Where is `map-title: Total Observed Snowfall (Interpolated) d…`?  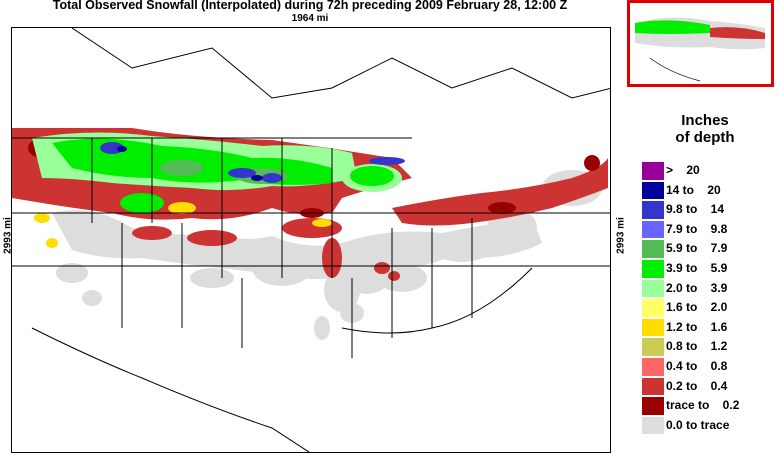
map-title: Total Observed Snowfall (Interpolated) d… is located at coordinates (310, 6).